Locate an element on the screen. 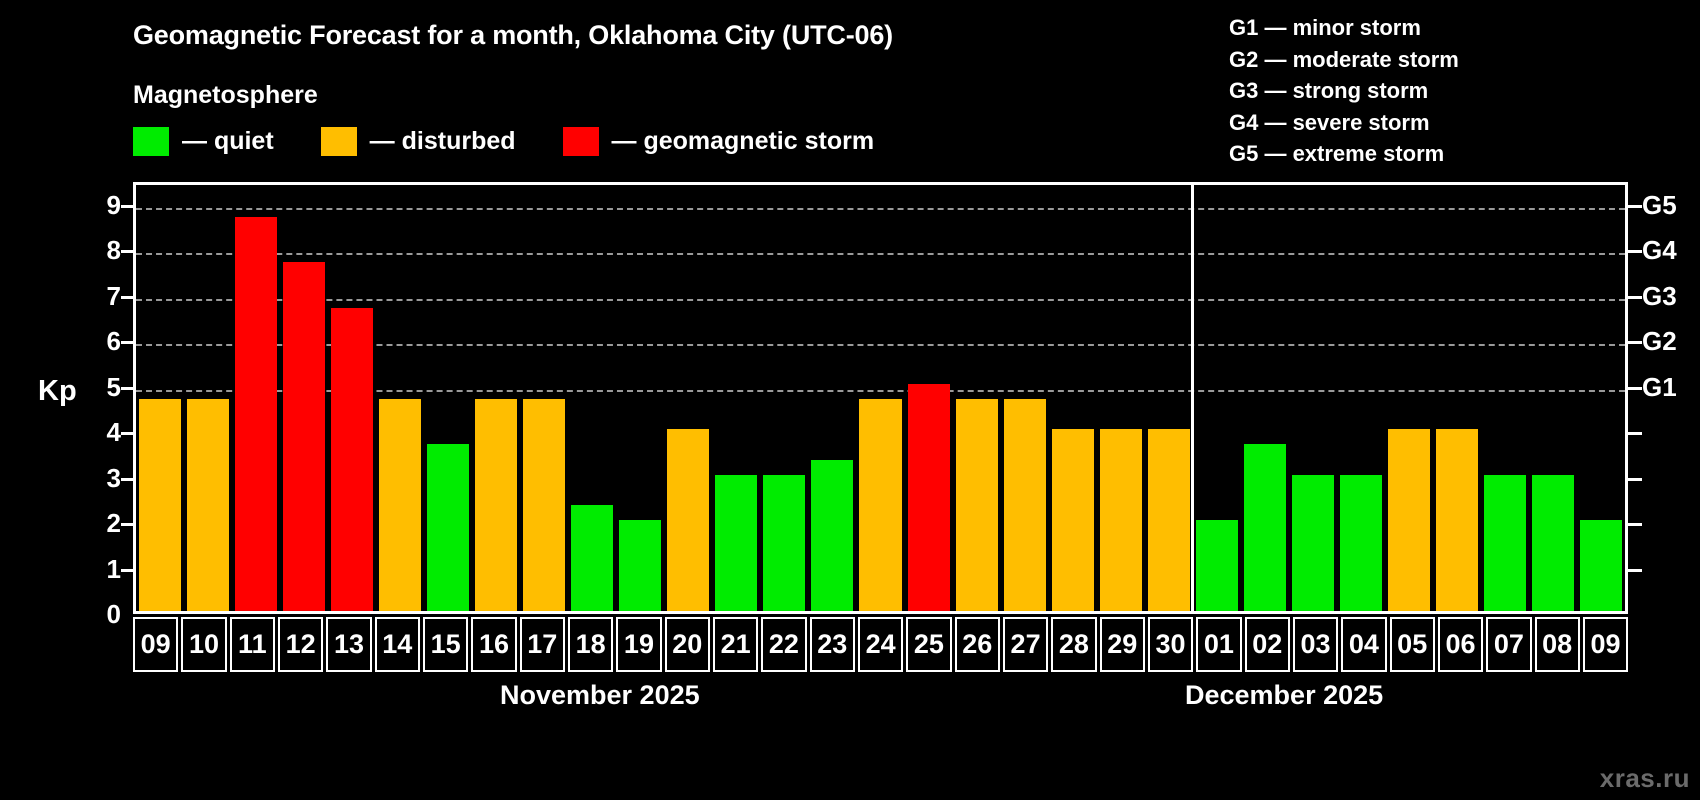 This screenshot has width=1700, height=800. date-label-3: 12 is located at coordinates (300, 644).